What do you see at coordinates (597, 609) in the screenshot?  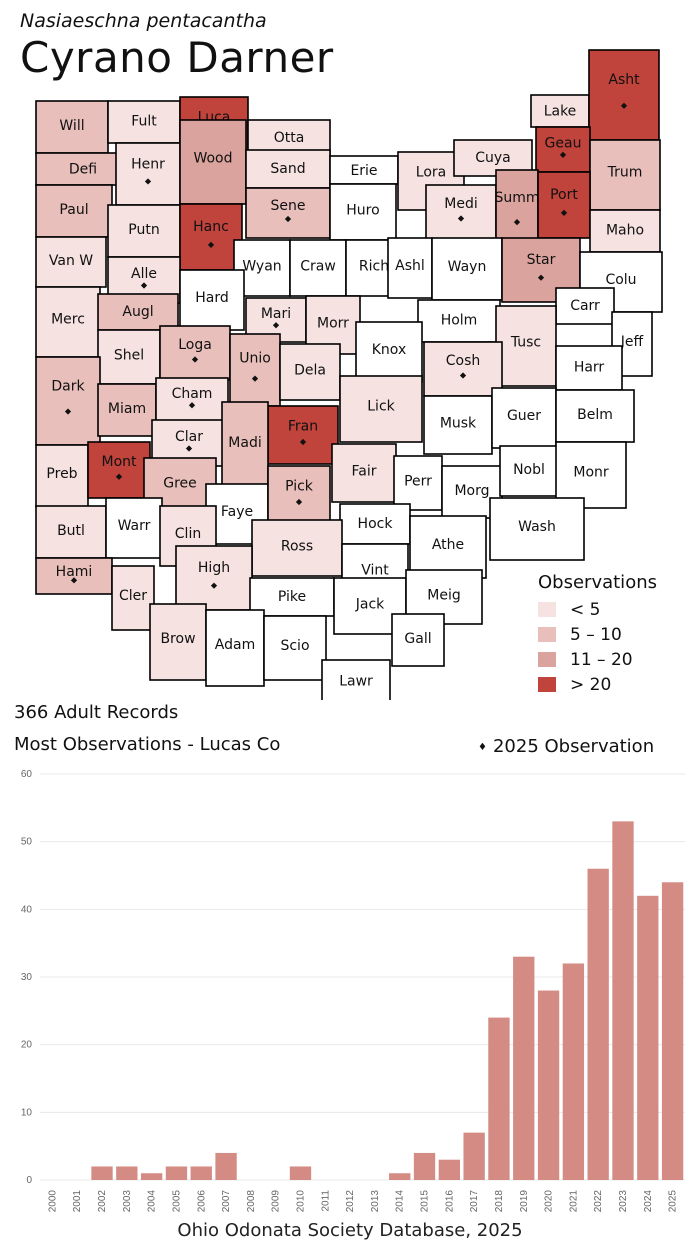 I see `legend-item: < 5` at bounding box center [597, 609].